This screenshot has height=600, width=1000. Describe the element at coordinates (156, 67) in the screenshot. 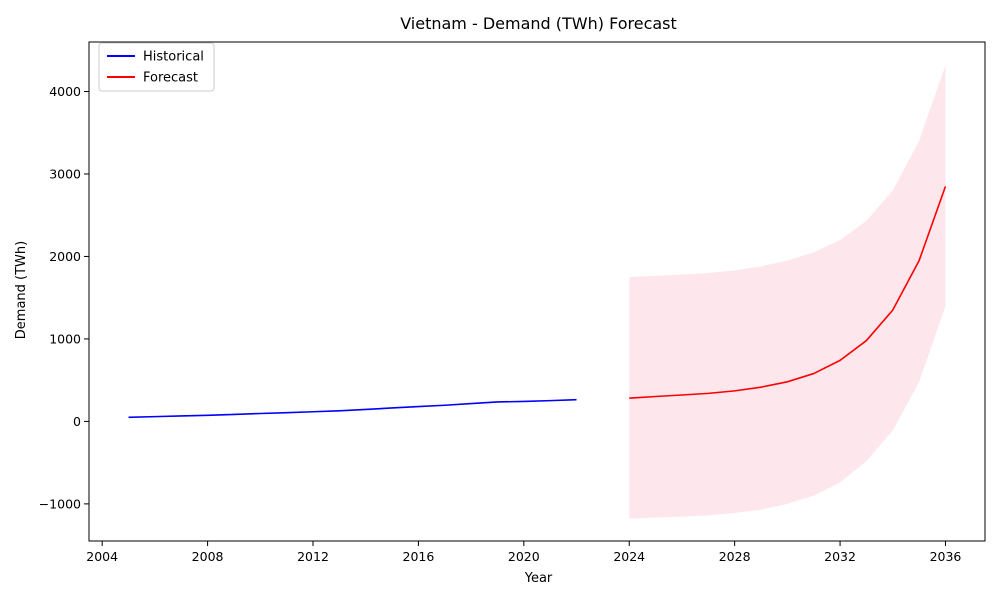

I see `legend: Historical Forecast` at that location.